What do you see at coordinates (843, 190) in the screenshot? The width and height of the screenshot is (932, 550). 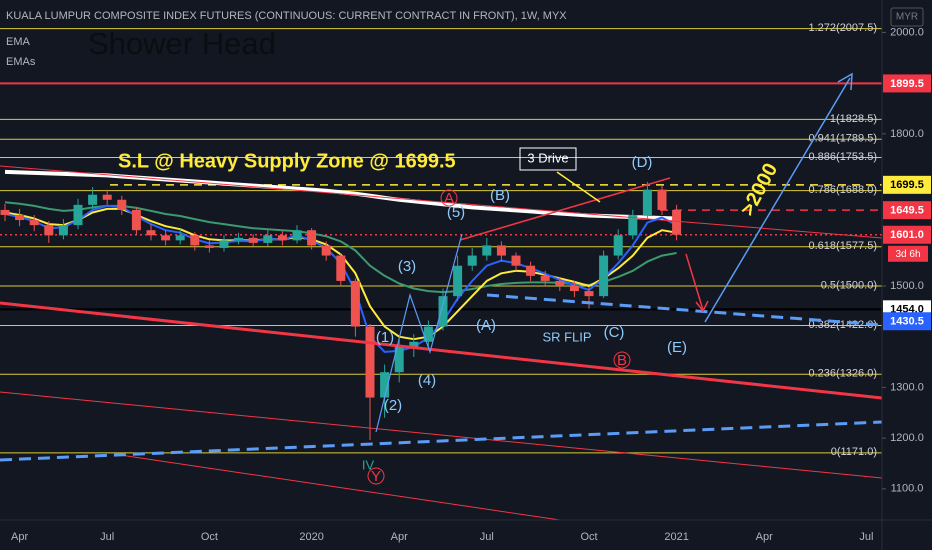 I see `fib-label: 0.786(1688.0)` at bounding box center [843, 190].